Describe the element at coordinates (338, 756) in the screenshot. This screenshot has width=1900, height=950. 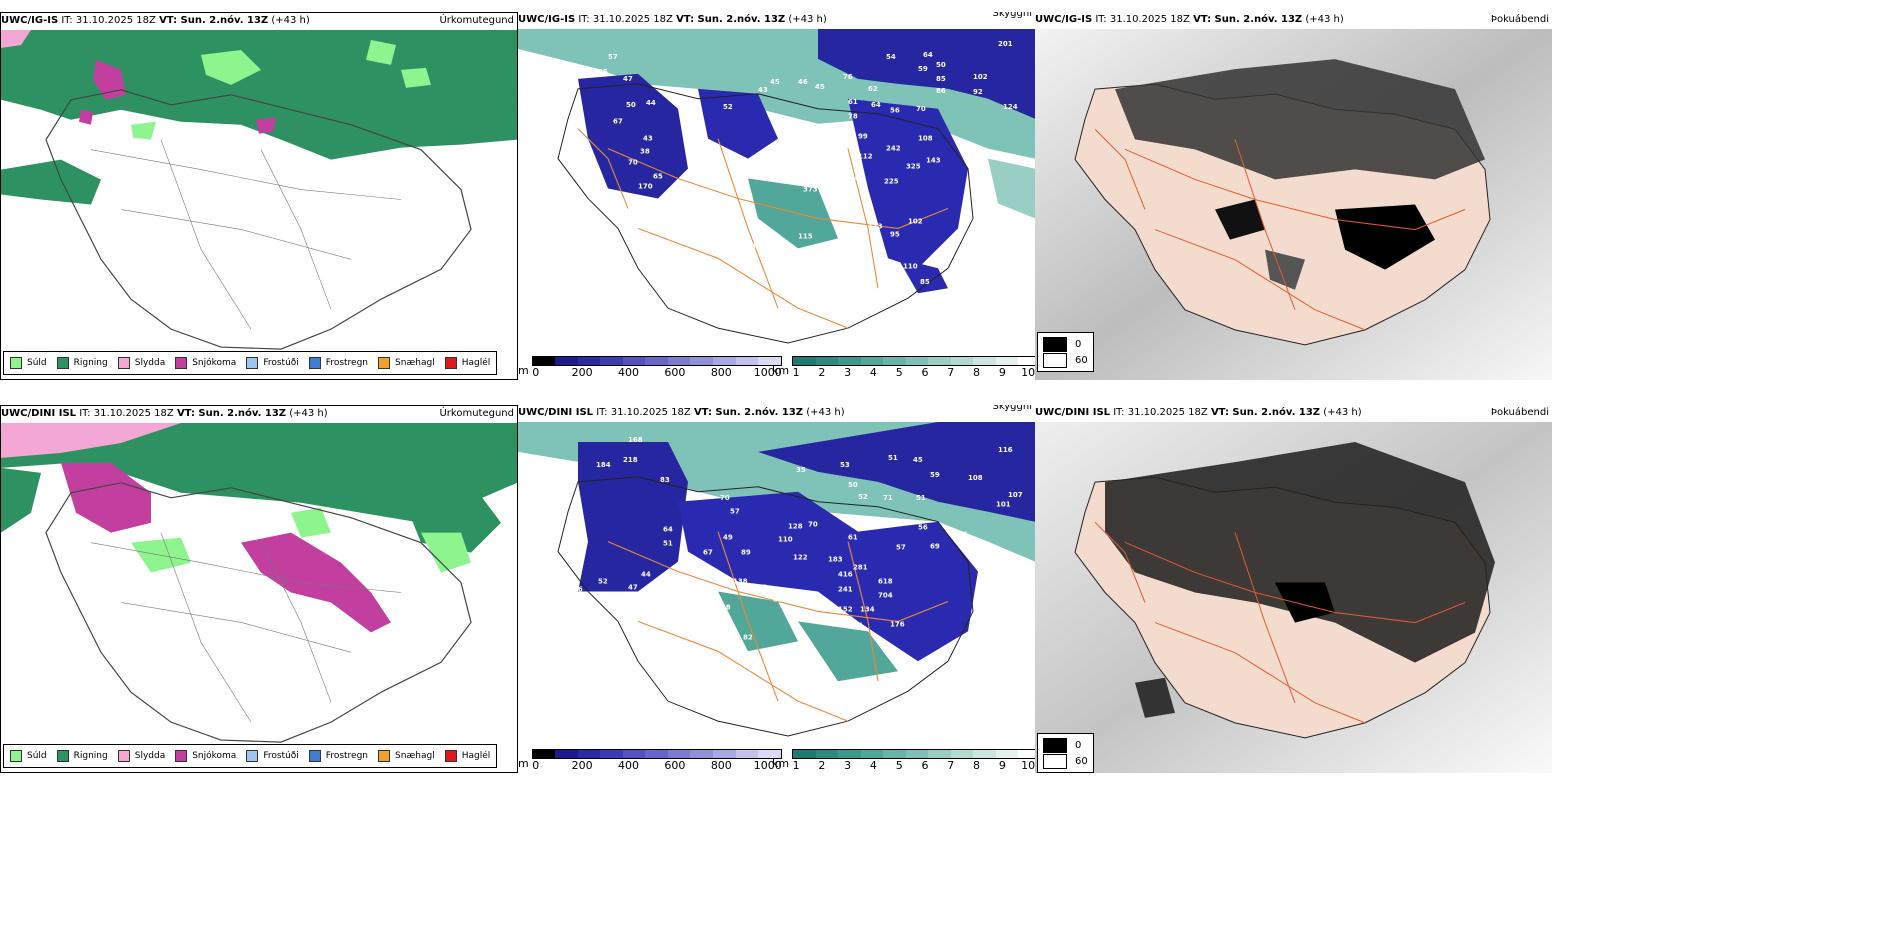
I see `legend-item: Frostregn` at that location.